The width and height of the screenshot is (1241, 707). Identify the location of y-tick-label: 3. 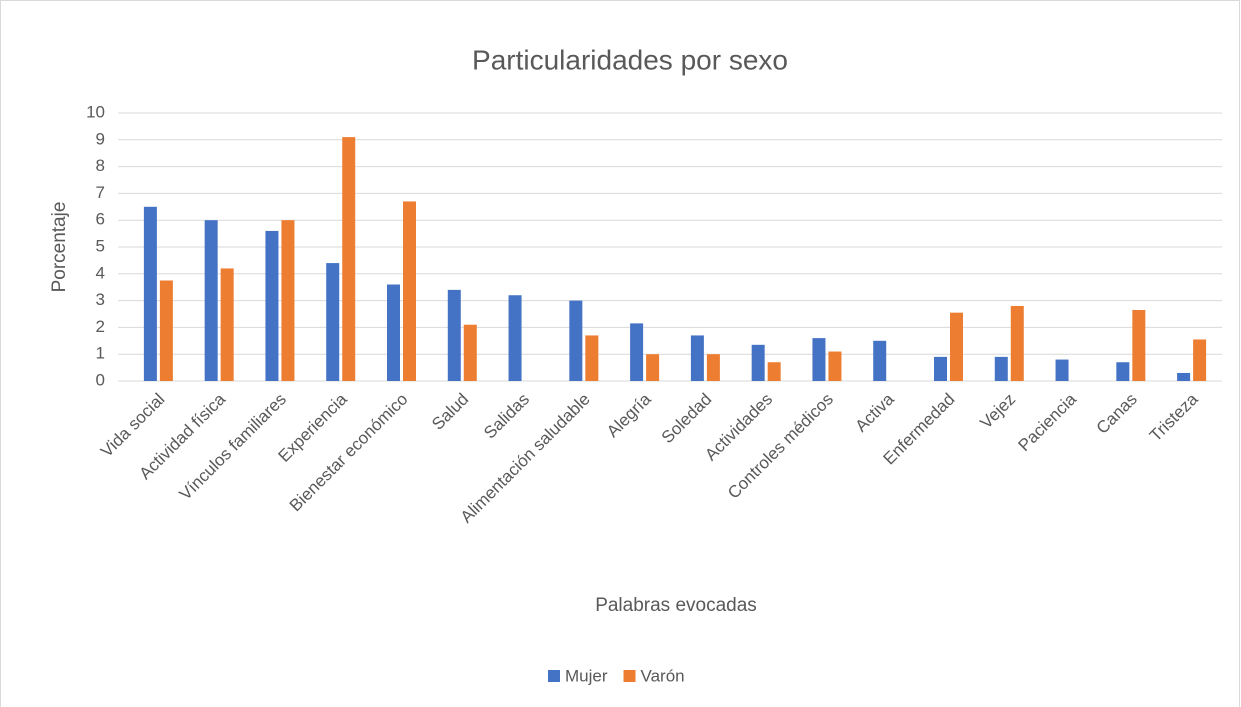
(100, 299).